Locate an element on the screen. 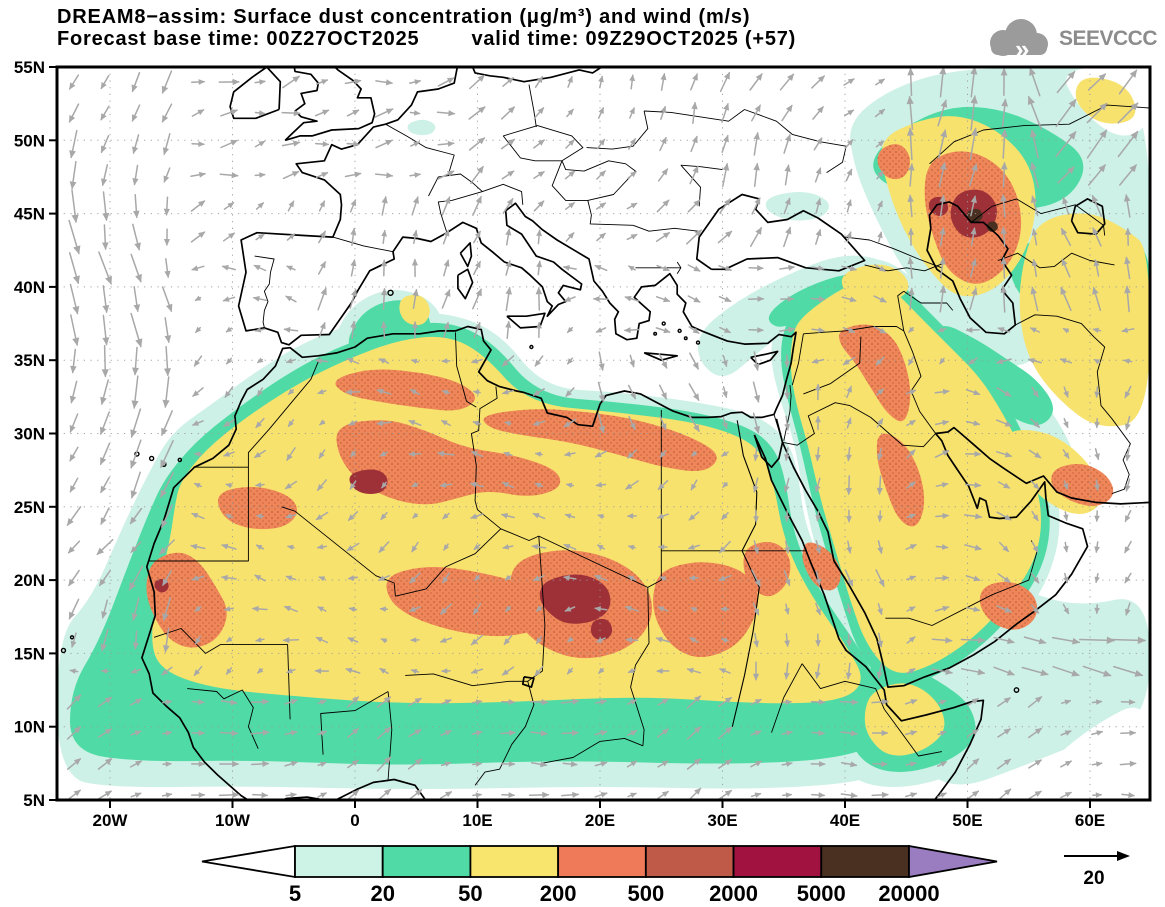 Image resolution: width=1165 pixels, height=907 pixels. lat-tick-label: 25N is located at coordinates (29, 507).